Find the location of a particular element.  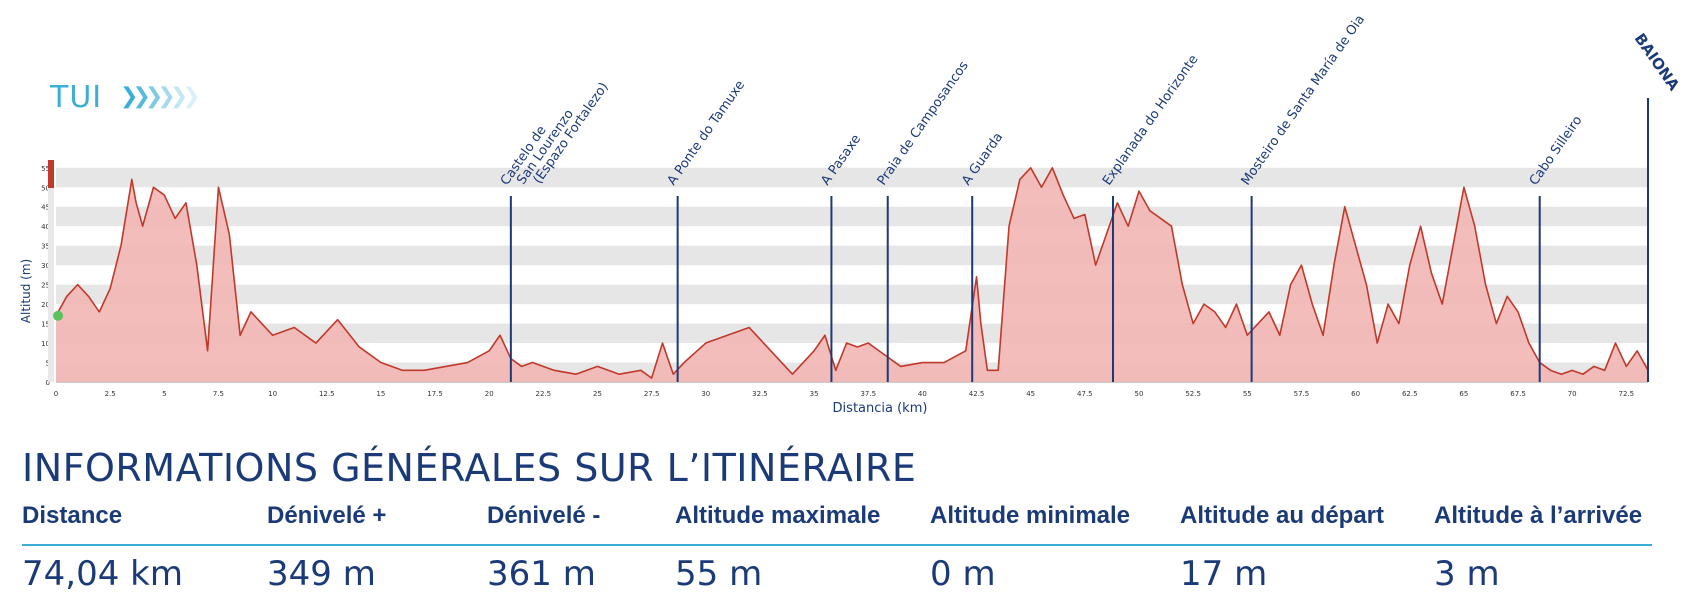

y-tick-label: 25 is located at coordinates (45, 286).